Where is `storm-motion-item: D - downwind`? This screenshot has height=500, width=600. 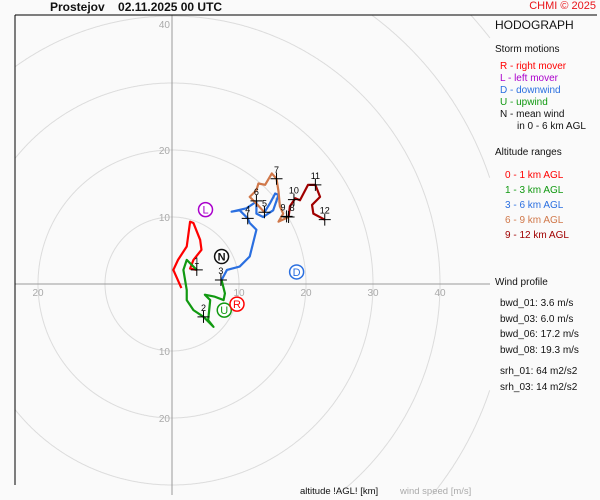 storm-motion-item: D - downwind is located at coordinates (530, 90).